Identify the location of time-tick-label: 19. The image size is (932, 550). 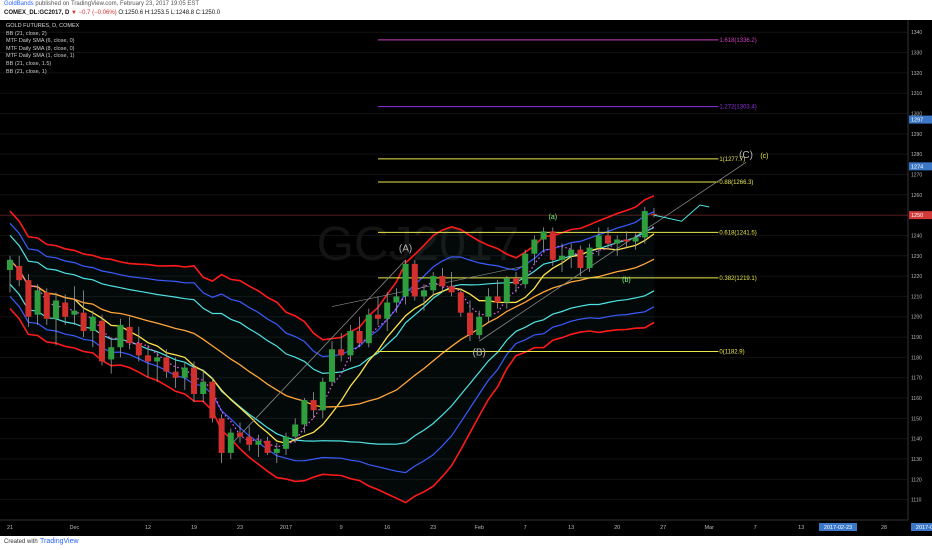
(194, 528).